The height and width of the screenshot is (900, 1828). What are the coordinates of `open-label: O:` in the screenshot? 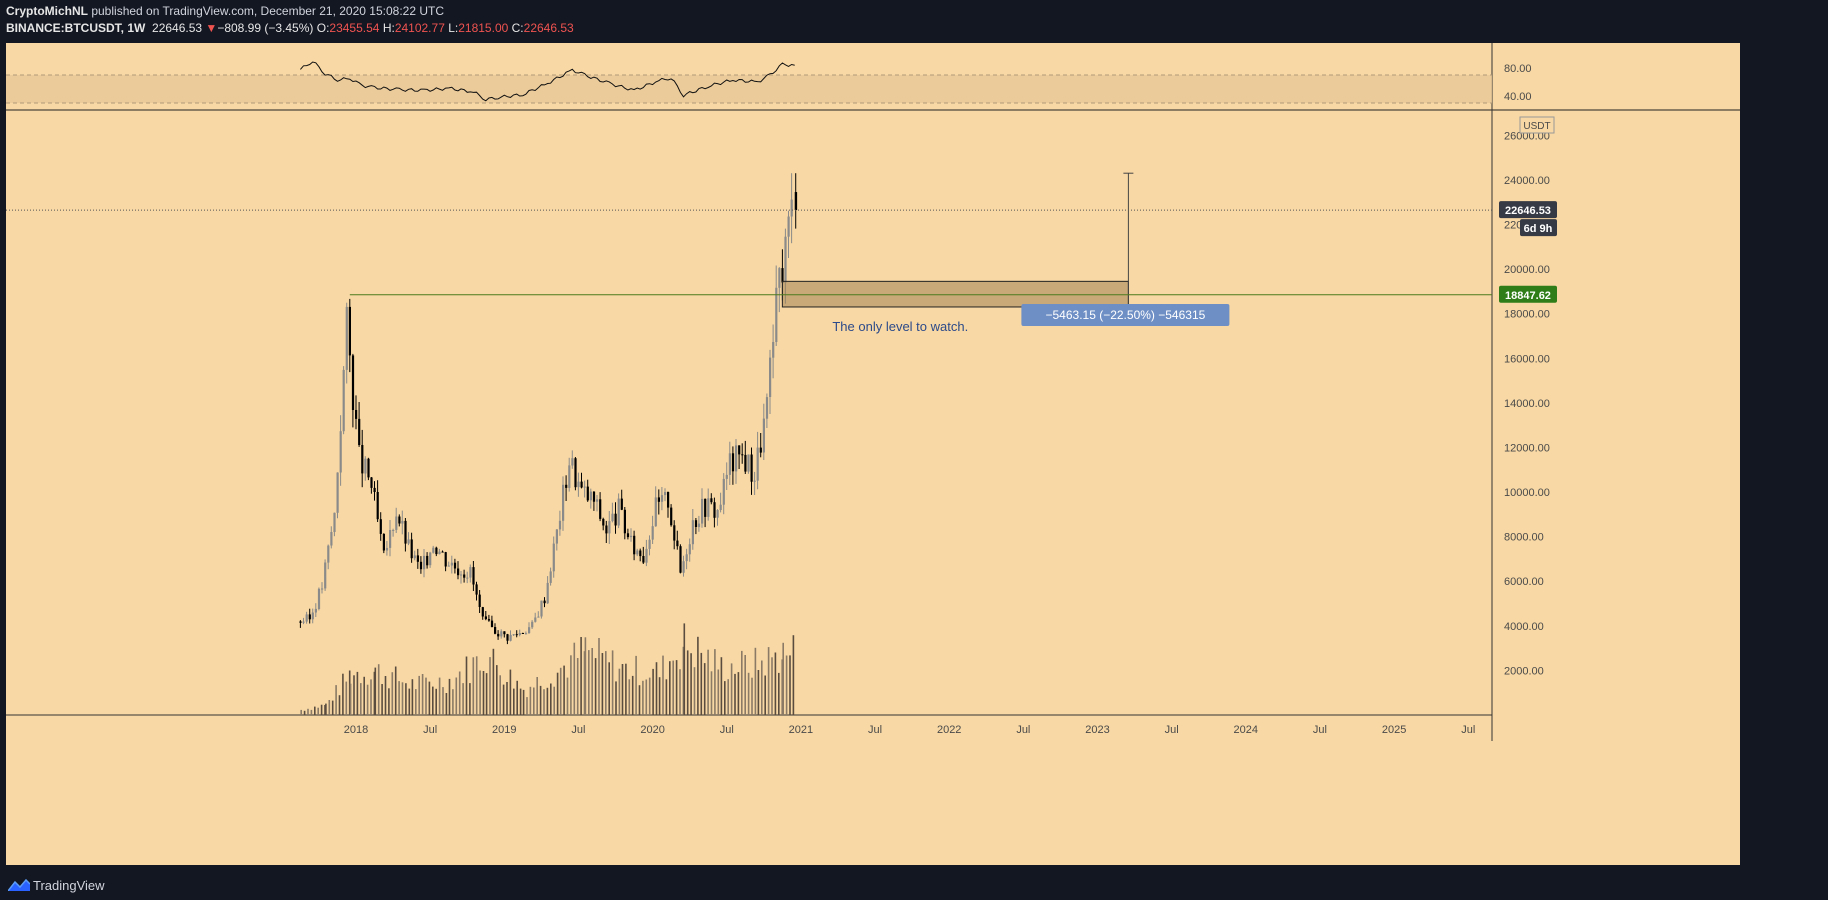 It's located at (323, 28).